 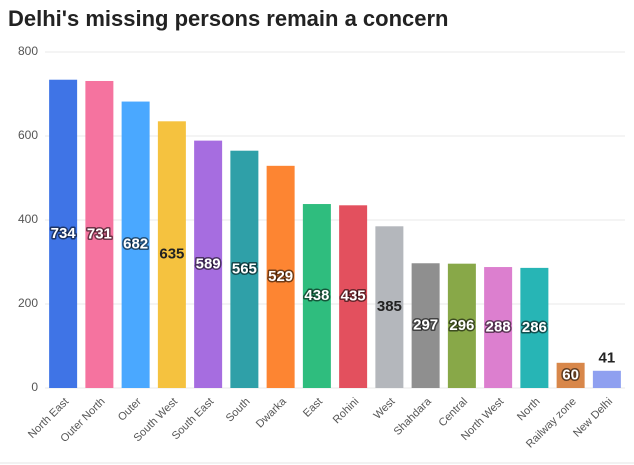 I want to click on value-label: 41, so click(x=607, y=358).